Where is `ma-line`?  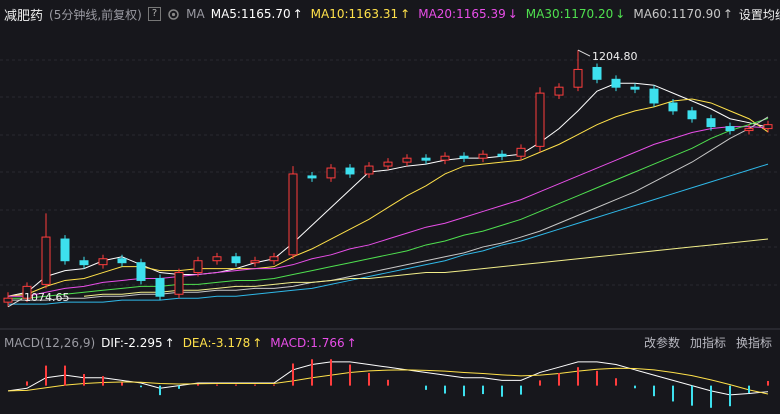
ma-line is located at coordinates (426, 267).